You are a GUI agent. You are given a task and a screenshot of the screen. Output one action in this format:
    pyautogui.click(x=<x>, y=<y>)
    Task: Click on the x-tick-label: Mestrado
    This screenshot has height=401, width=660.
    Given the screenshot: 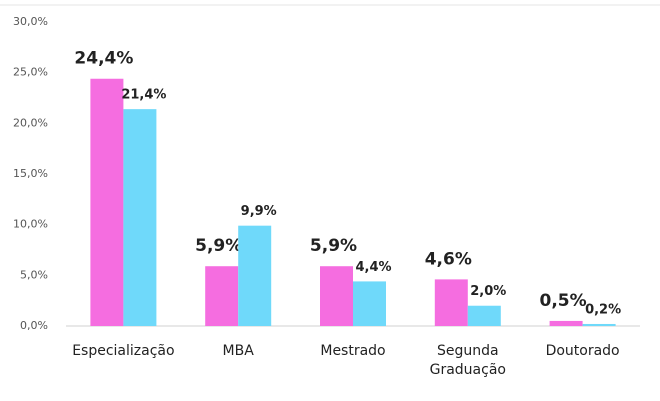 What is the action you would take?
    pyautogui.click(x=353, y=351)
    